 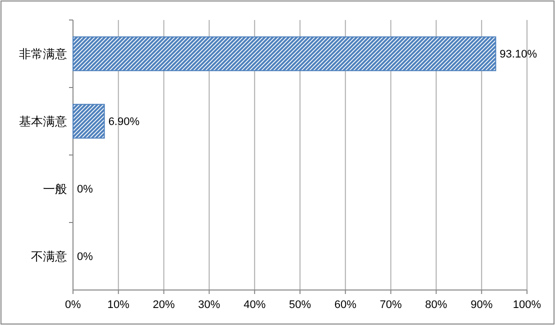 I want to click on x-tick-label: 90%, so click(x=481, y=305).